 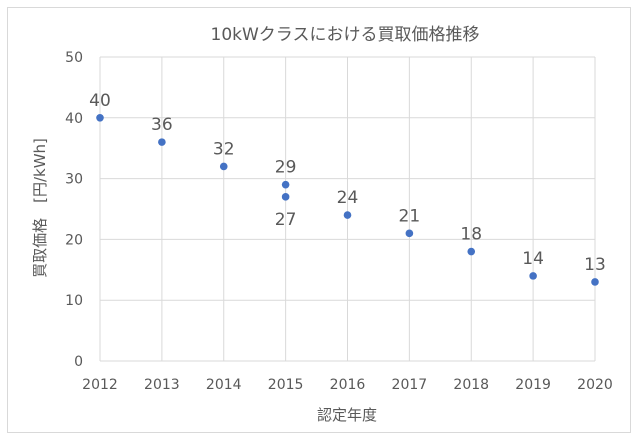 I want to click on x-tick-label: 2016, so click(x=348, y=385).